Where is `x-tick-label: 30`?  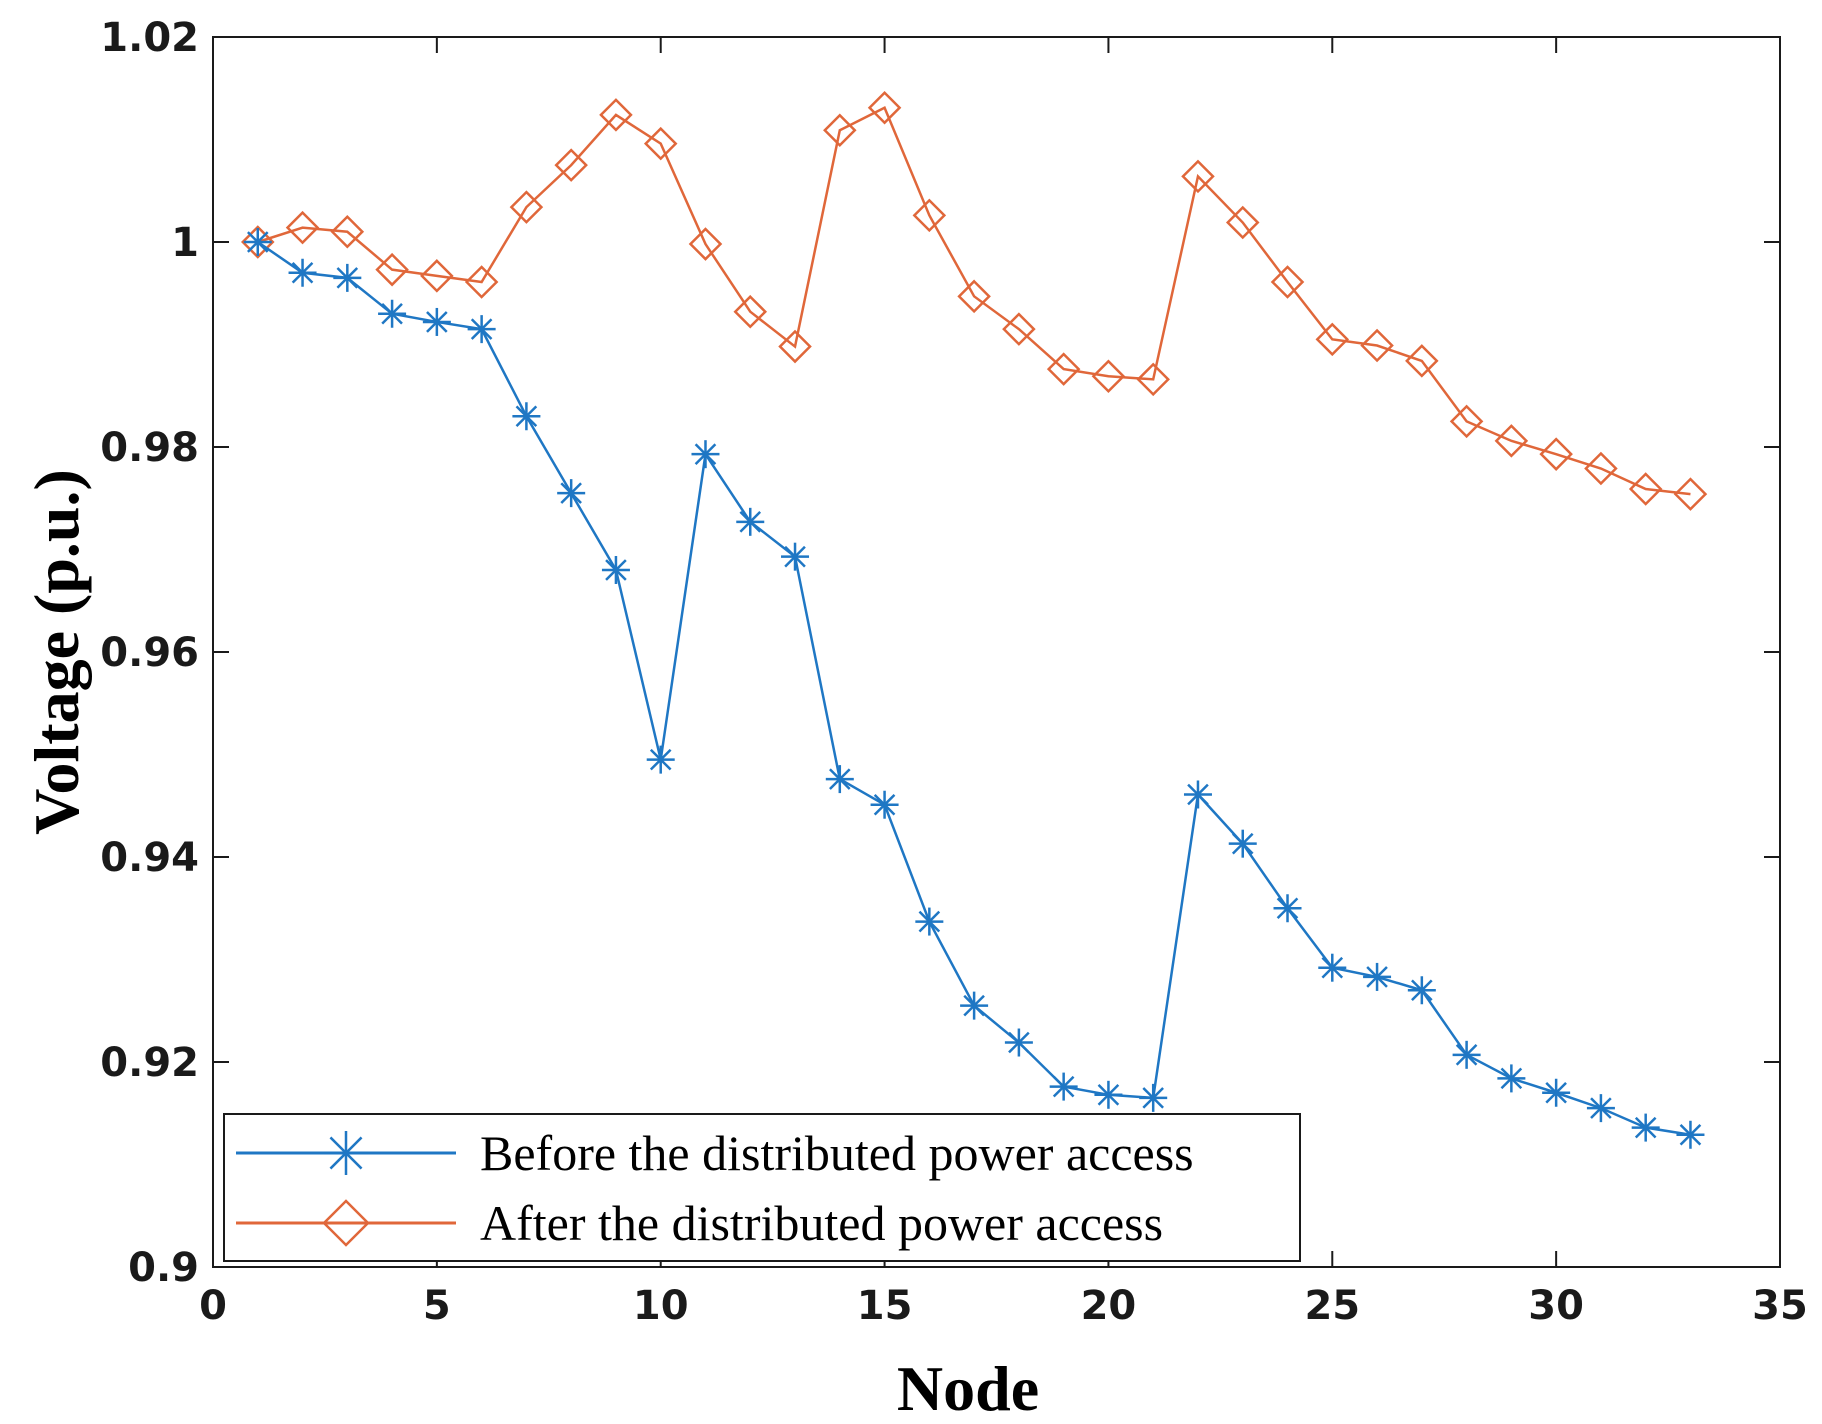
x-tick-label: 30 is located at coordinates (1556, 1306).